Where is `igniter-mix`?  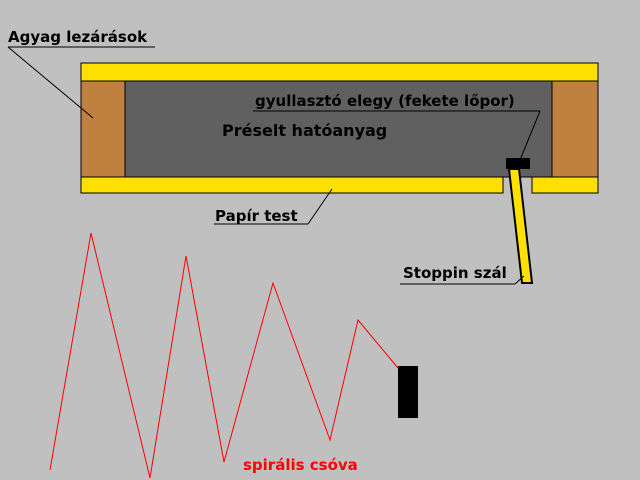 igniter-mix is located at coordinates (518, 163).